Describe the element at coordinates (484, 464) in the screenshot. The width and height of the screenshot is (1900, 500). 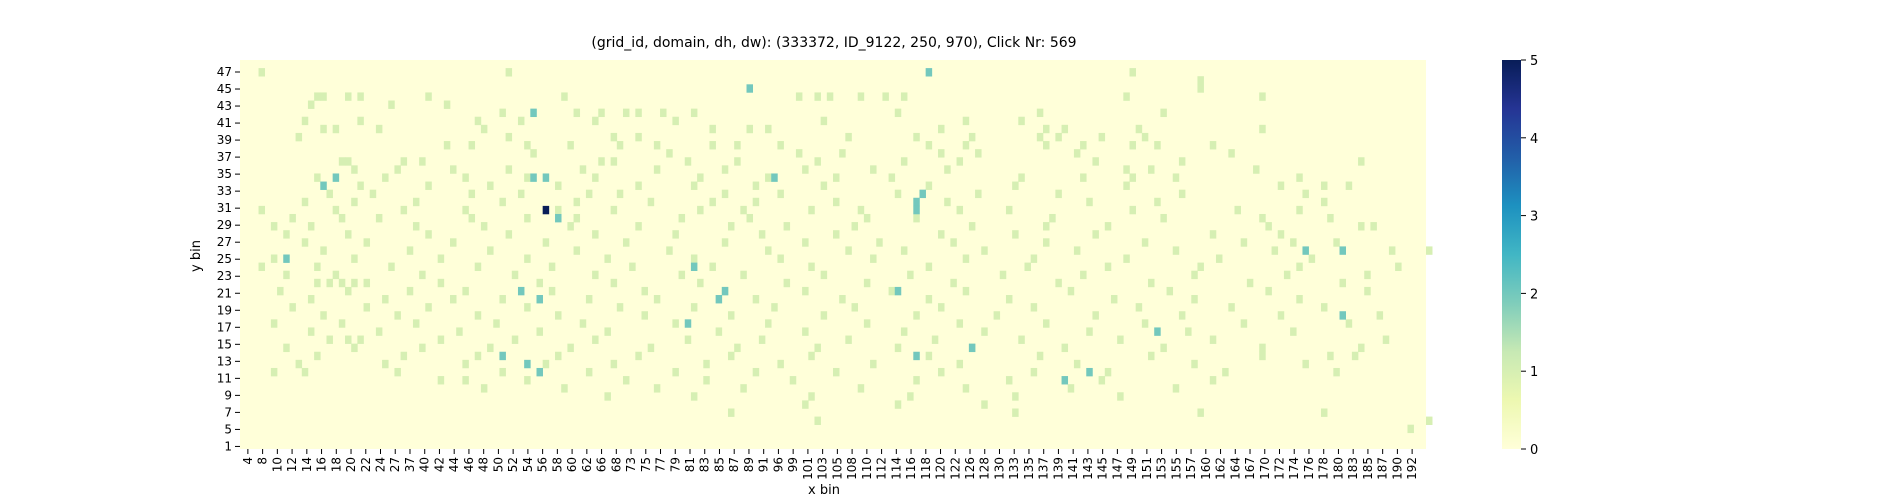
I see `x-tick-label: 48` at that location.